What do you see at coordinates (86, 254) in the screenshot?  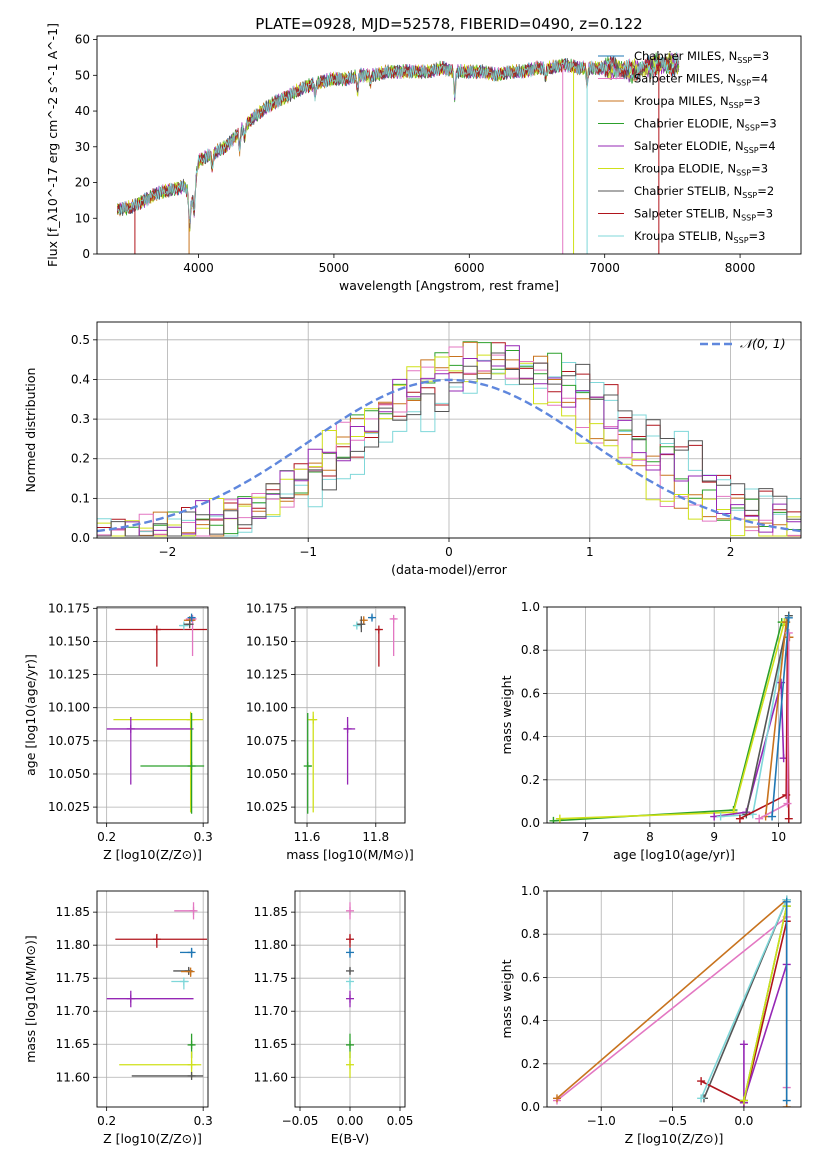 I see `y-tick-label: 0` at bounding box center [86, 254].